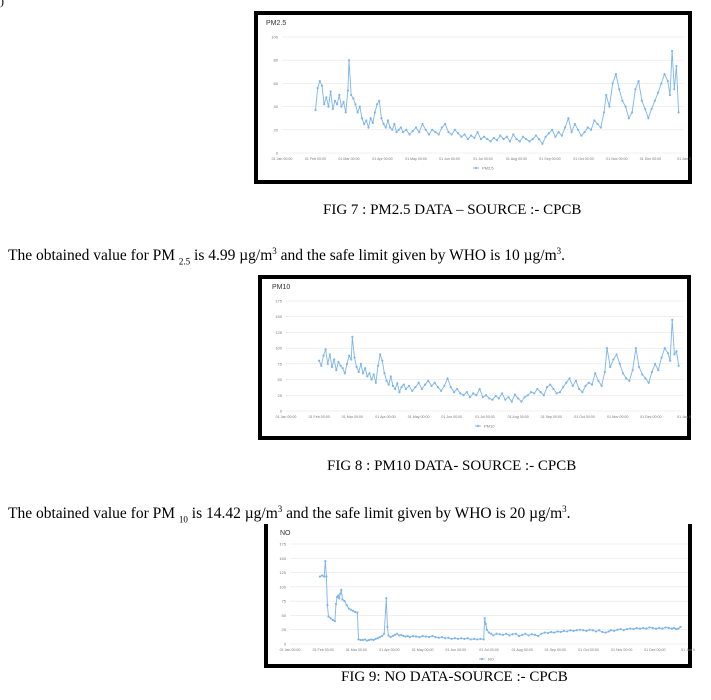  Describe the element at coordinates (584, 417) in the screenshot. I see `x-tick-label: 01 Oct 00:00` at that location.